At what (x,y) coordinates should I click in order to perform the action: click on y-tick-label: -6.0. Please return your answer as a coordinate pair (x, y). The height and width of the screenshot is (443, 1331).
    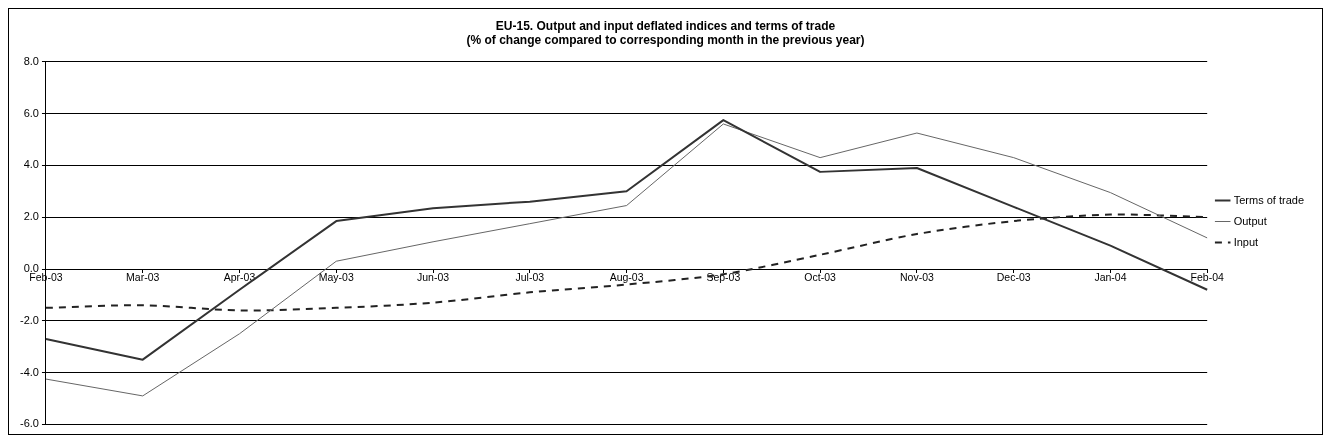
    Looking at the image, I should click on (29, 423).